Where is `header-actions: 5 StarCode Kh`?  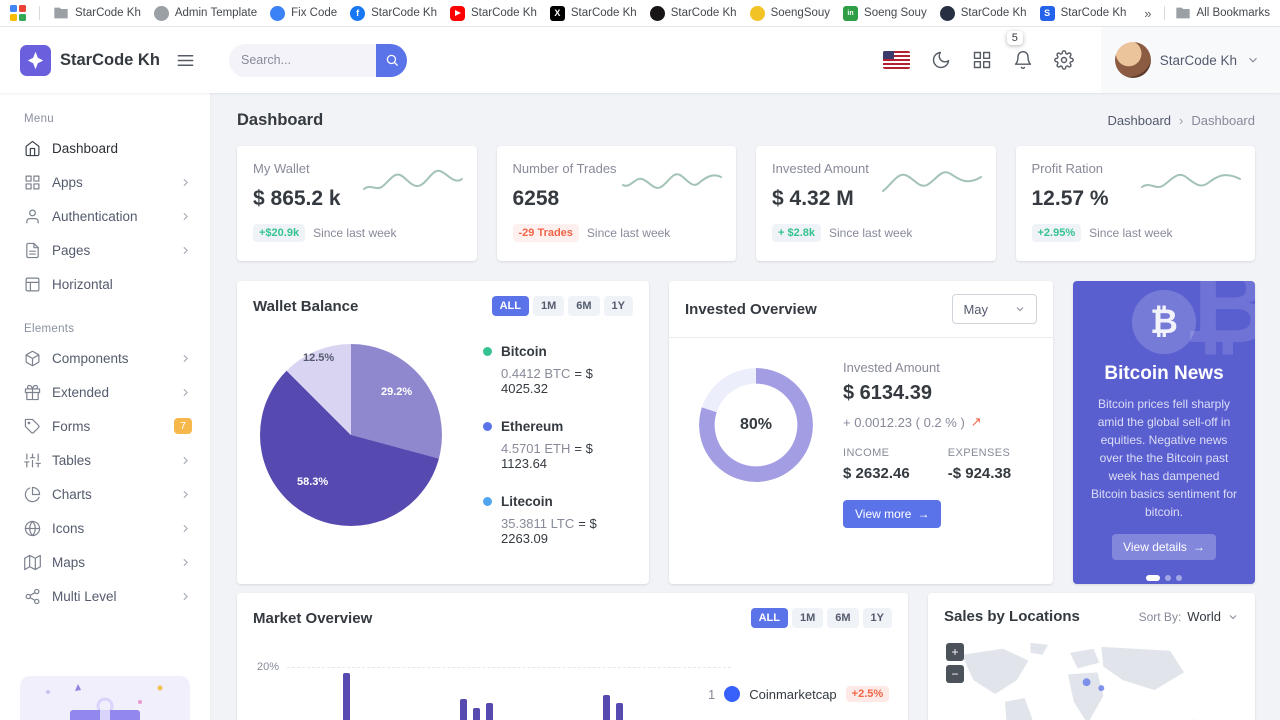 header-actions: 5 StarCode Kh is located at coordinates (1081, 60).